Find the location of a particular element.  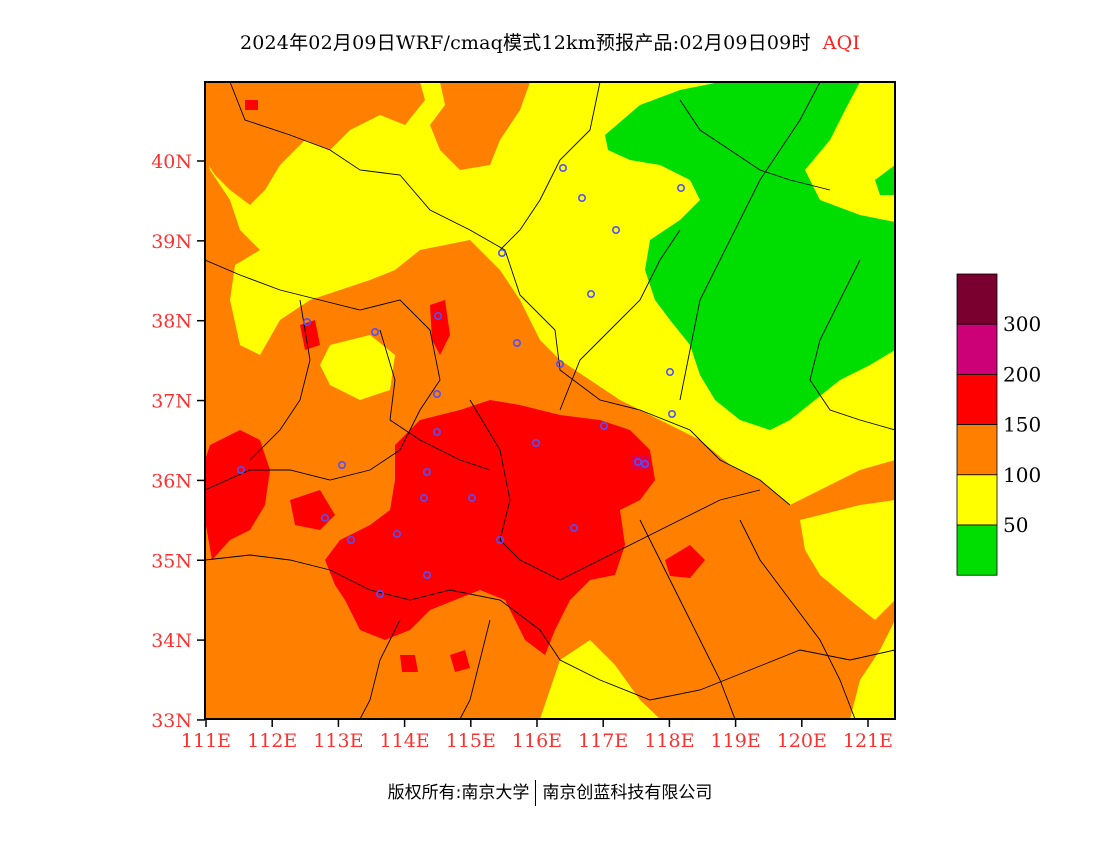

copyright-right: 南京创蓝科技有限公司 is located at coordinates (627, 793).